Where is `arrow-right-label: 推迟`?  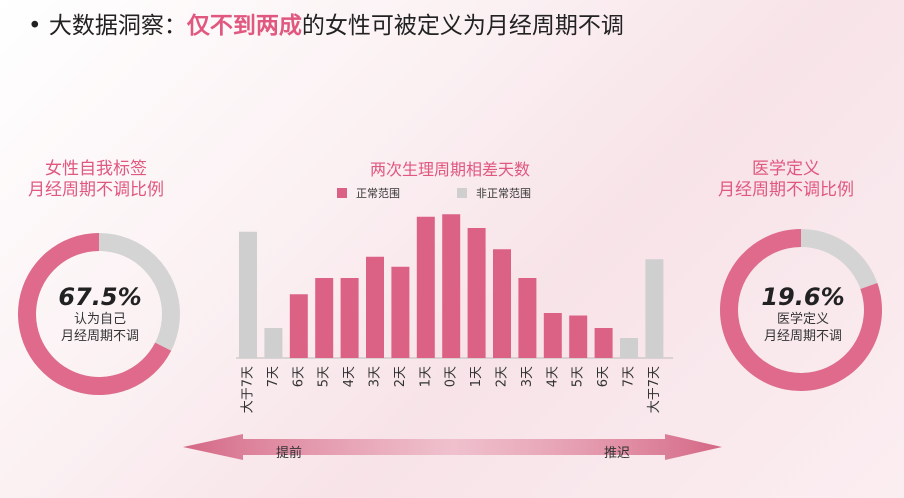
arrow-right-label: 推迟 is located at coordinates (617, 453).